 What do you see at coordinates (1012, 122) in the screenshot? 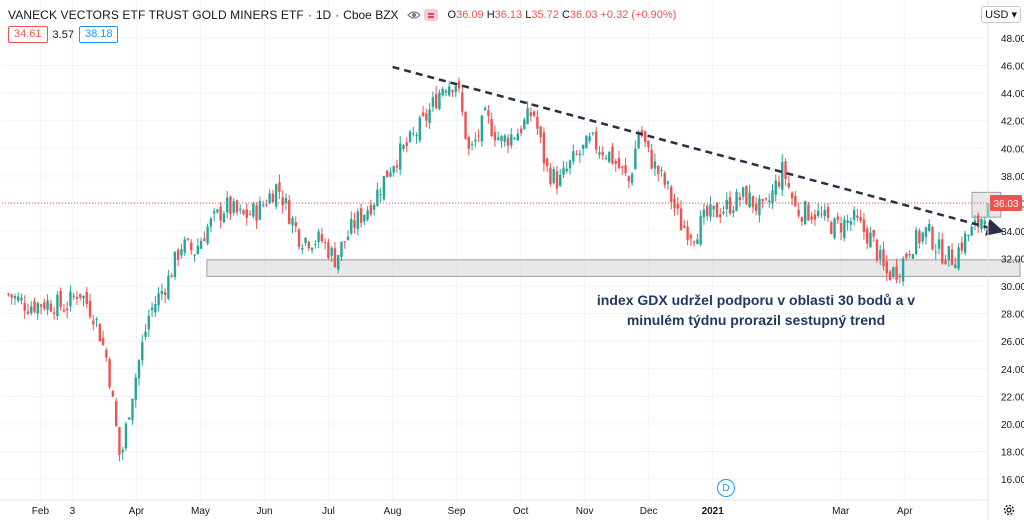
I see `price-tick-label: 42.00` at bounding box center [1012, 122].